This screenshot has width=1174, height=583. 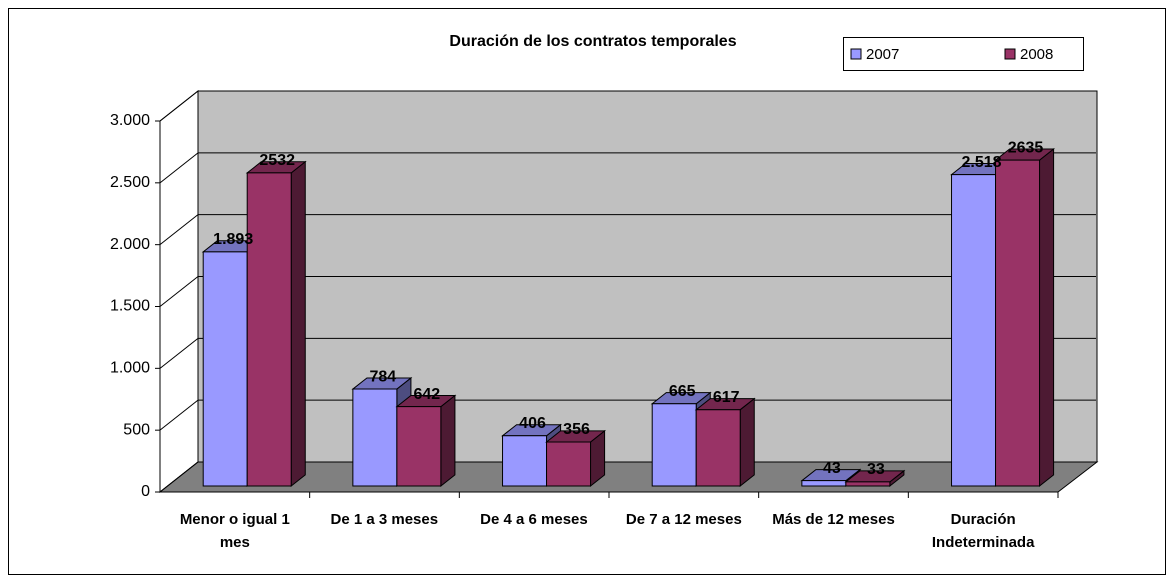 I want to click on x-tick-label: De 7 a 12 meses, so click(x=683, y=519).